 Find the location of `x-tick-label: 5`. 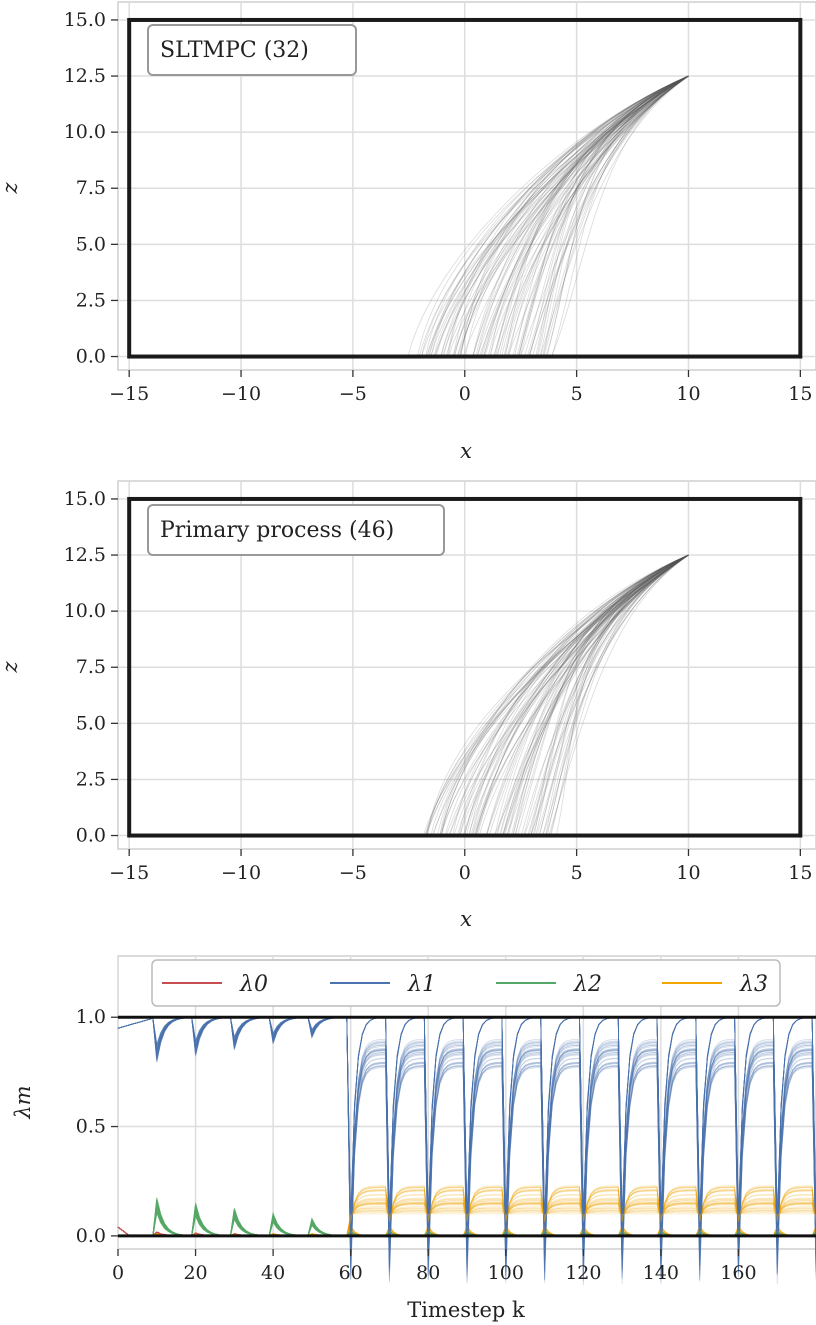

x-tick-label: 5 is located at coordinates (577, 873).